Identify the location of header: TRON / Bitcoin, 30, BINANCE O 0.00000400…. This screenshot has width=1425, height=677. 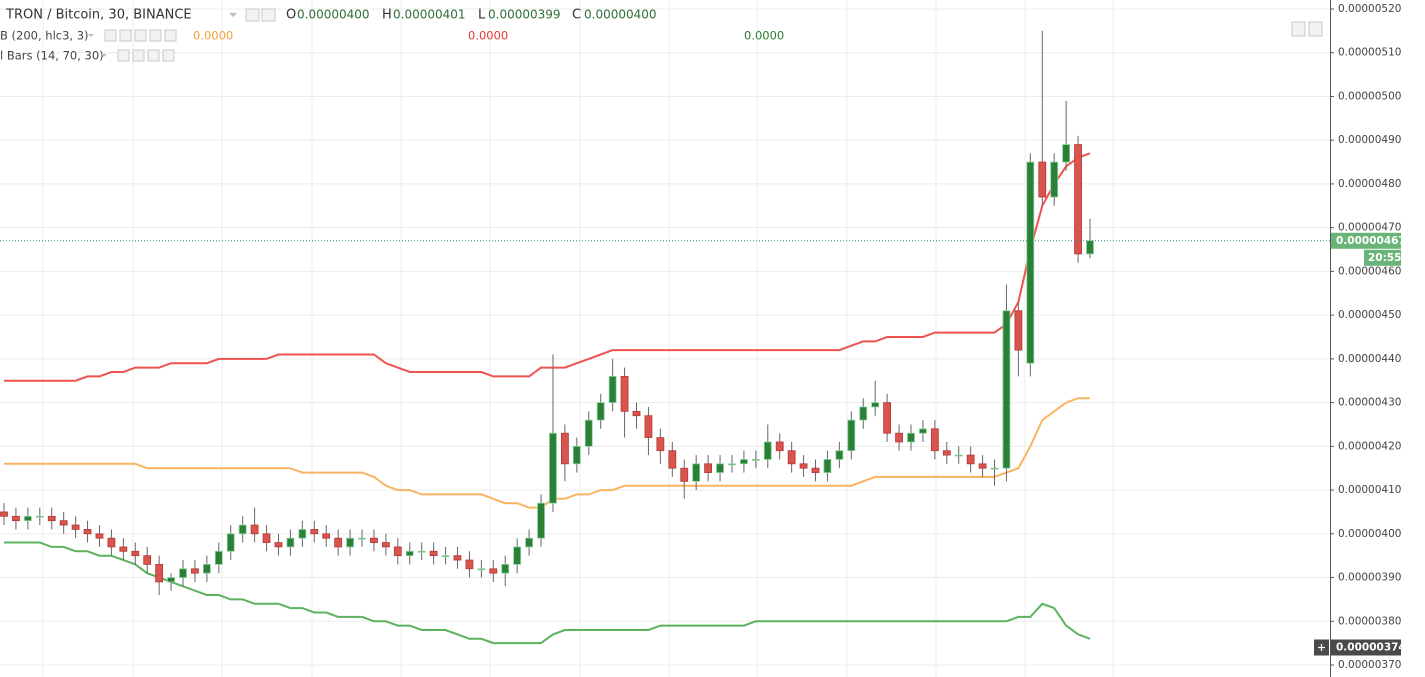
(661, 35).